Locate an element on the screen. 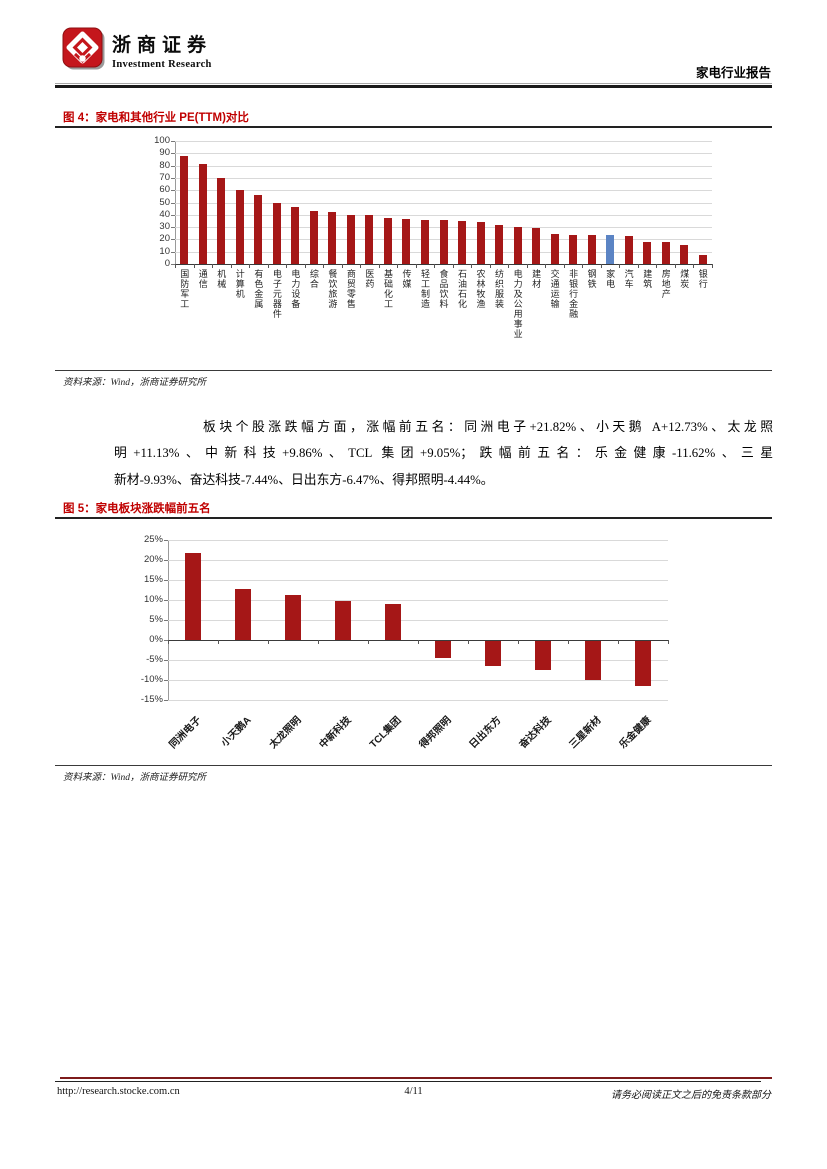 This screenshot has height=1169, width=827. bar-太龙照明 is located at coordinates (293, 617).